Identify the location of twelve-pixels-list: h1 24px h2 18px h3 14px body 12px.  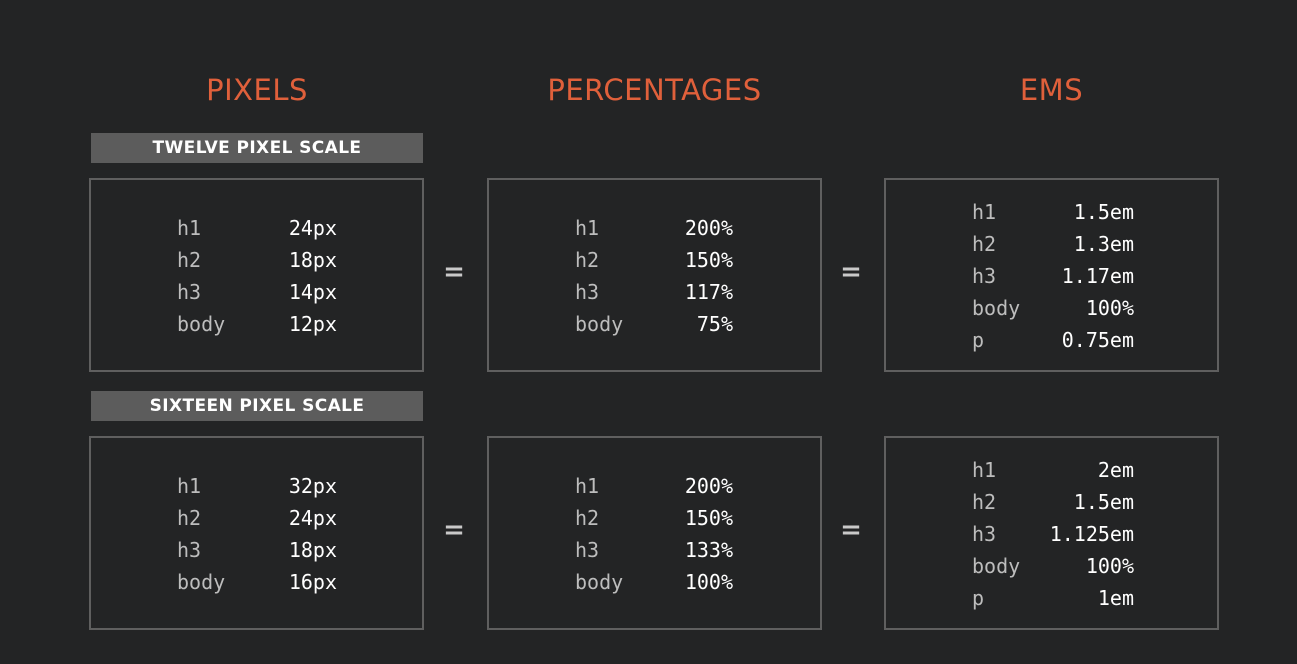
(257, 276).